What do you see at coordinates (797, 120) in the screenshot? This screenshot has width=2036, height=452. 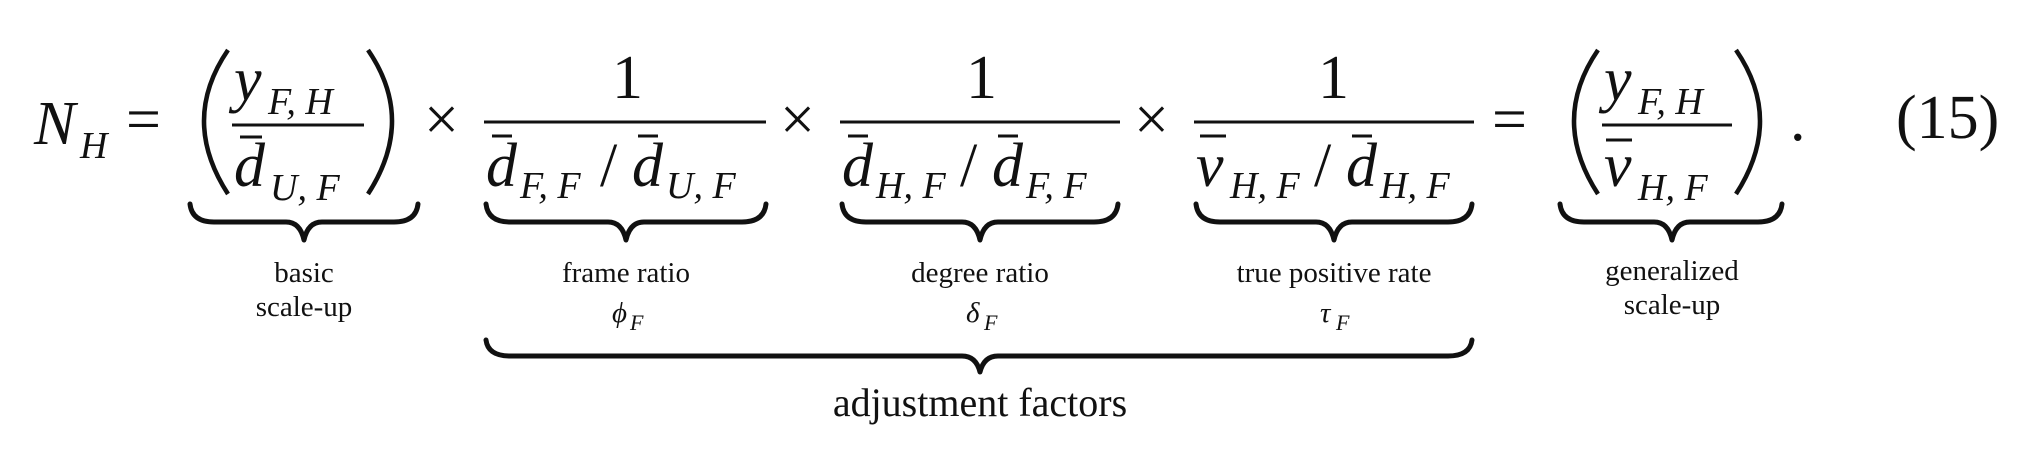 I see `times-sign-2: ×` at bounding box center [797, 120].